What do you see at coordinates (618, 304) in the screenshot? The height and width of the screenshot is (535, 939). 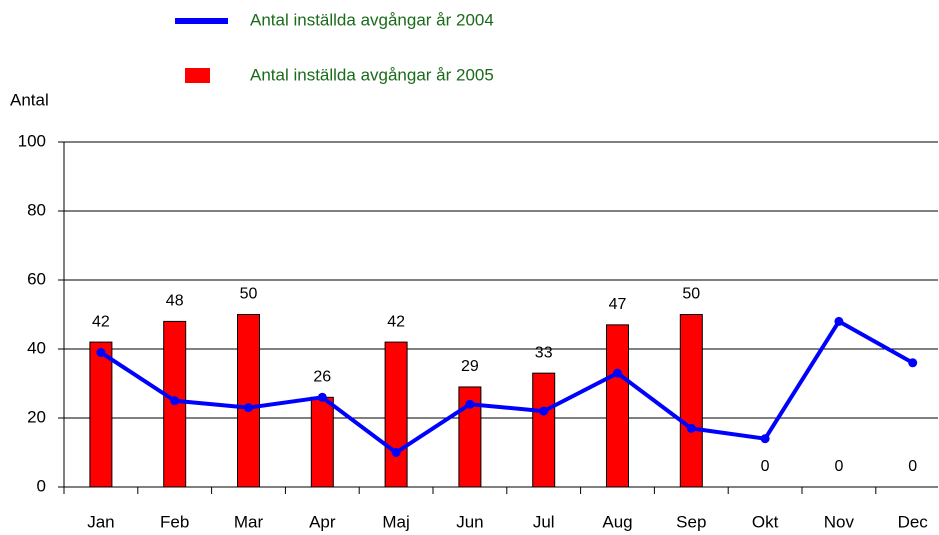 I see `data-label: 47` at bounding box center [618, 304].